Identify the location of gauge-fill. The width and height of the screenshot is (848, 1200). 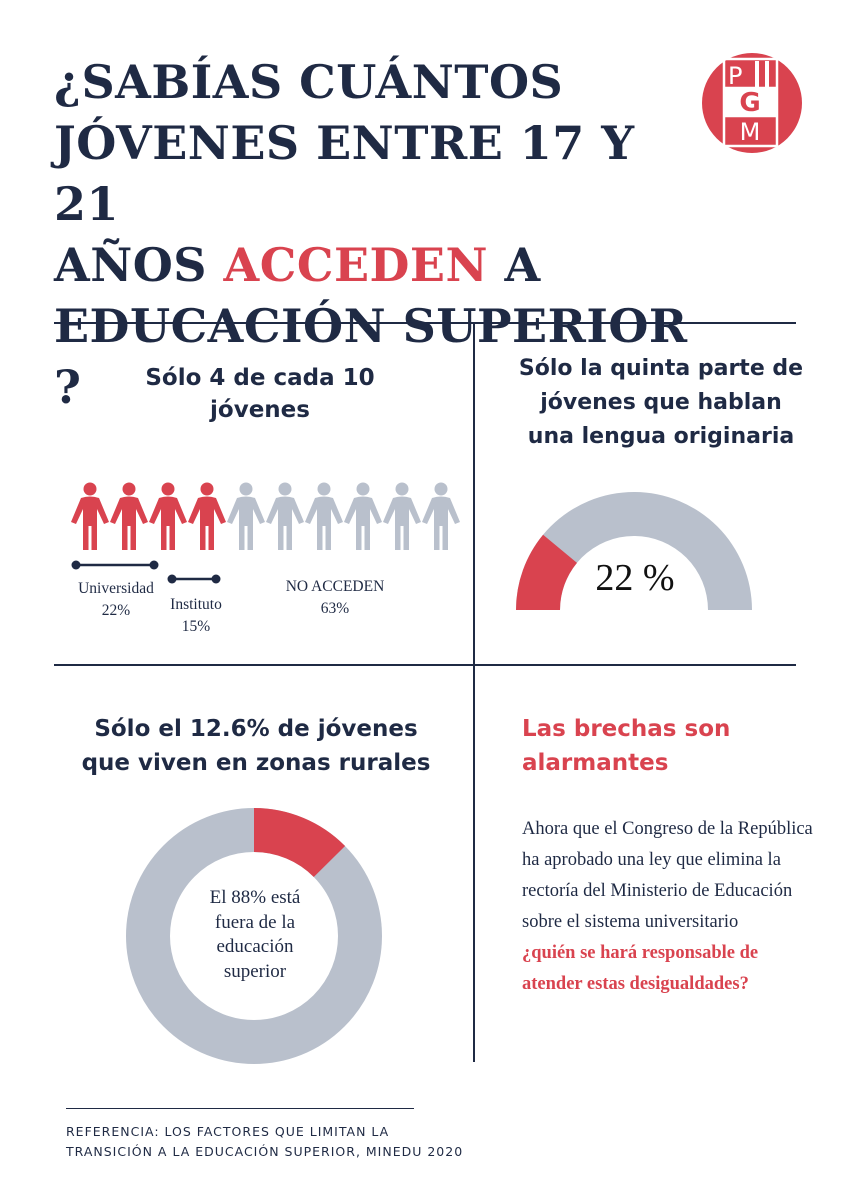
(546, 572).